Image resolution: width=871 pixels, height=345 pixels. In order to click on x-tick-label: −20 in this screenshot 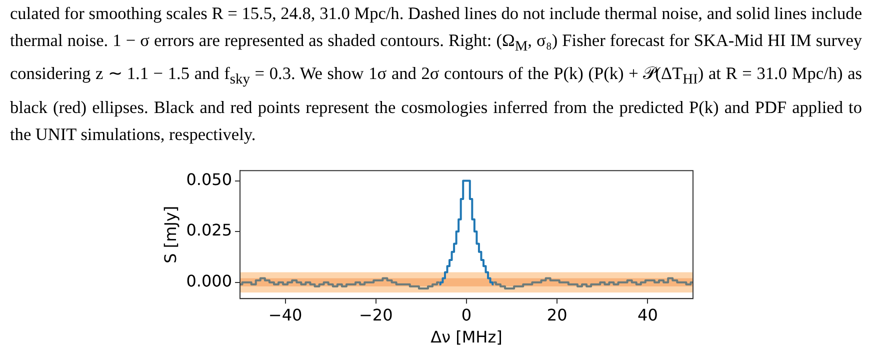, I will do `click(376, 314)`.